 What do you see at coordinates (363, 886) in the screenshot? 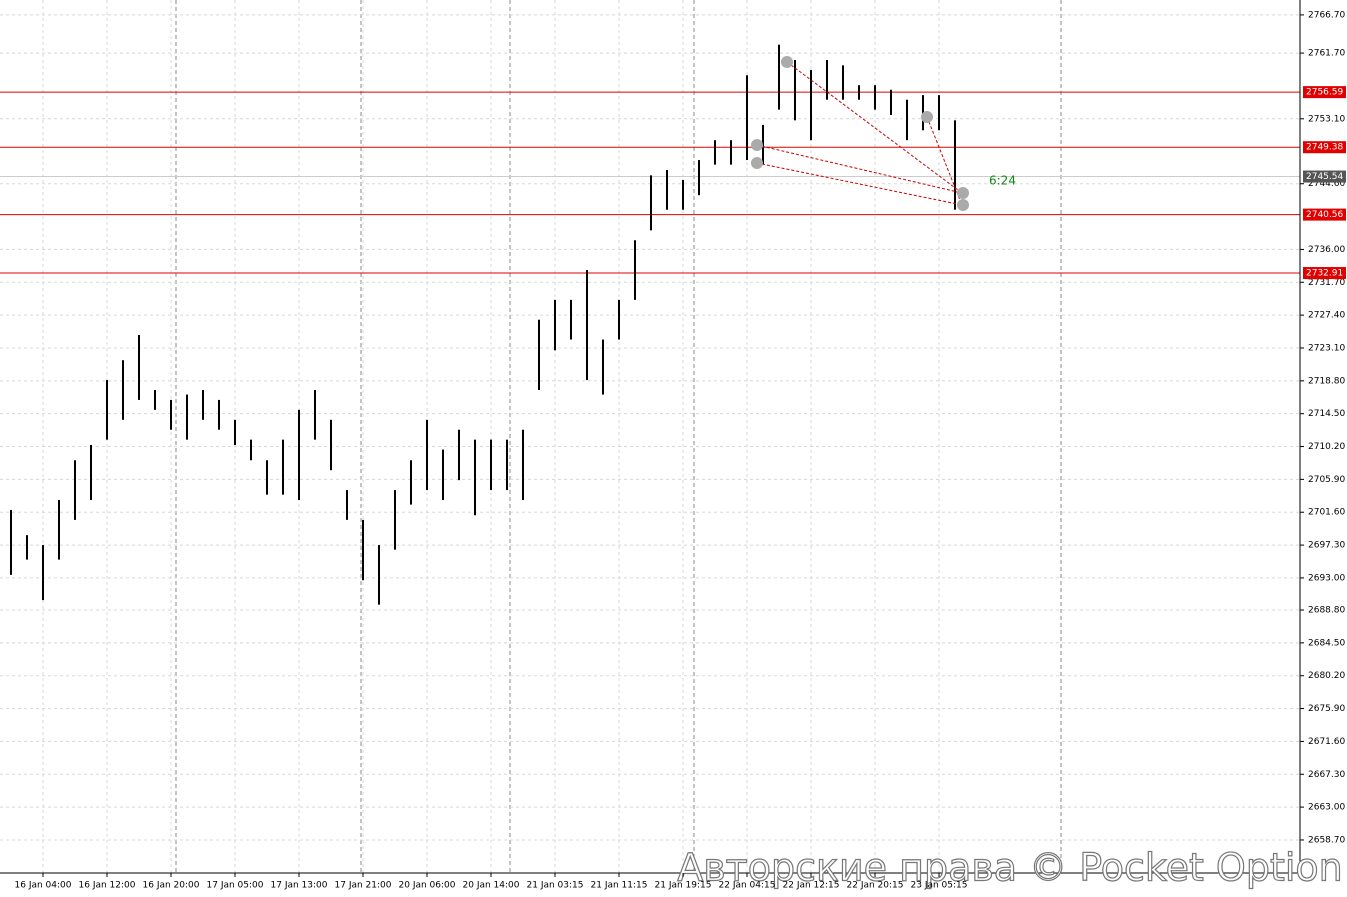
I see `x-tick-label: 17 Jan 21:00` at bounding box center [363, 886].